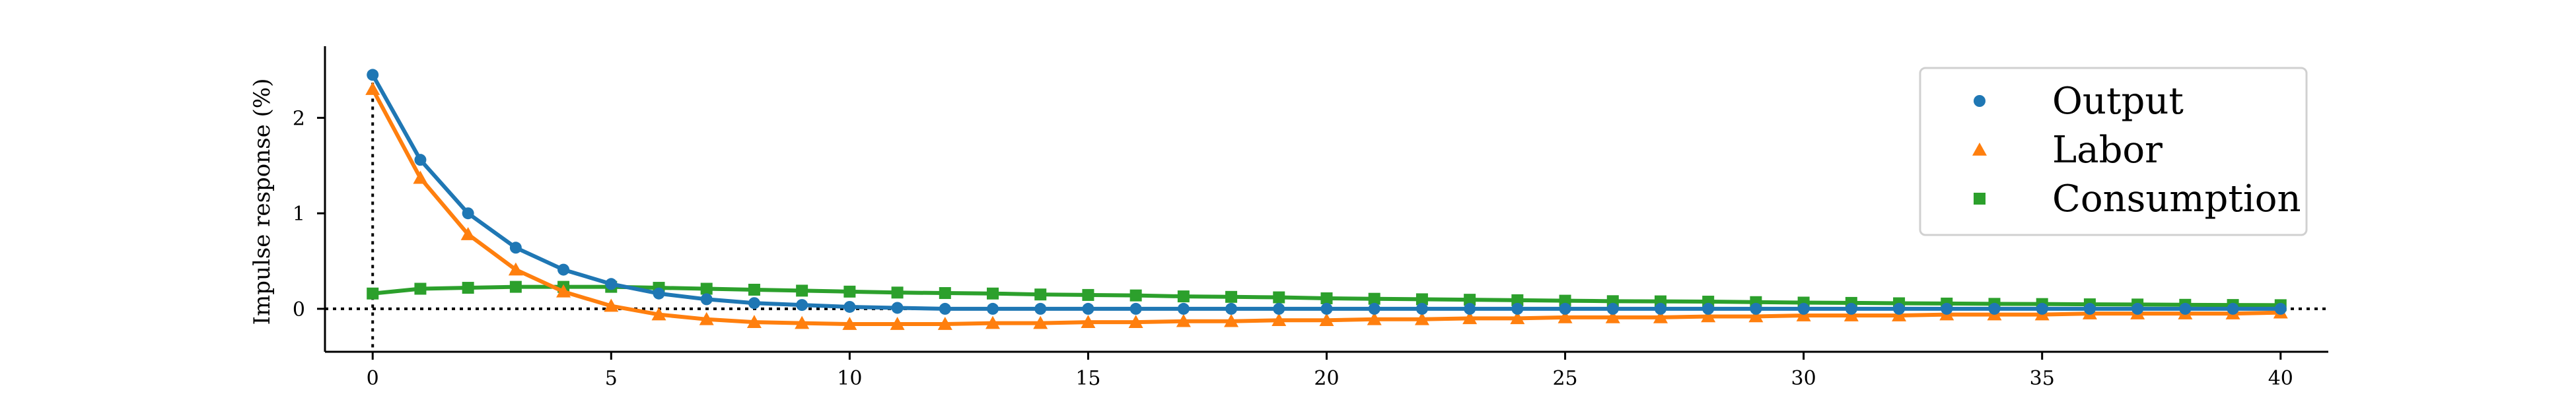 The height and width of the screenshot is (396, 2576). I want to click on x-tick-label: 10, so click(849, 378).